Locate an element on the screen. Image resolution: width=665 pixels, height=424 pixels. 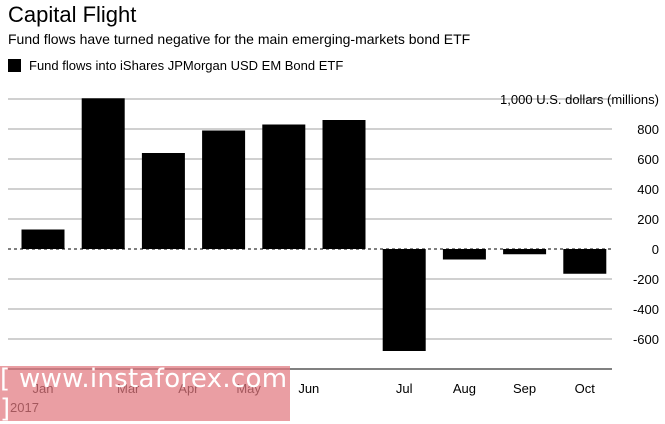
chart-title: Capital Flight is located at coordinates (72, 14).